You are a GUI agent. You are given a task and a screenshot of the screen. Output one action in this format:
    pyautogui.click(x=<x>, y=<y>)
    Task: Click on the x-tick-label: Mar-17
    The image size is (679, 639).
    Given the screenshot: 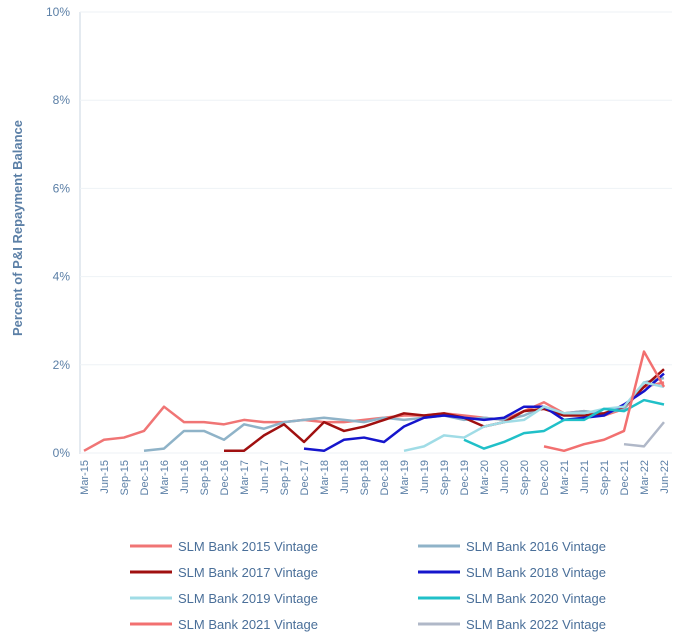 What is the action you would take?
    pyautogui.click(x=245, y=477)
    